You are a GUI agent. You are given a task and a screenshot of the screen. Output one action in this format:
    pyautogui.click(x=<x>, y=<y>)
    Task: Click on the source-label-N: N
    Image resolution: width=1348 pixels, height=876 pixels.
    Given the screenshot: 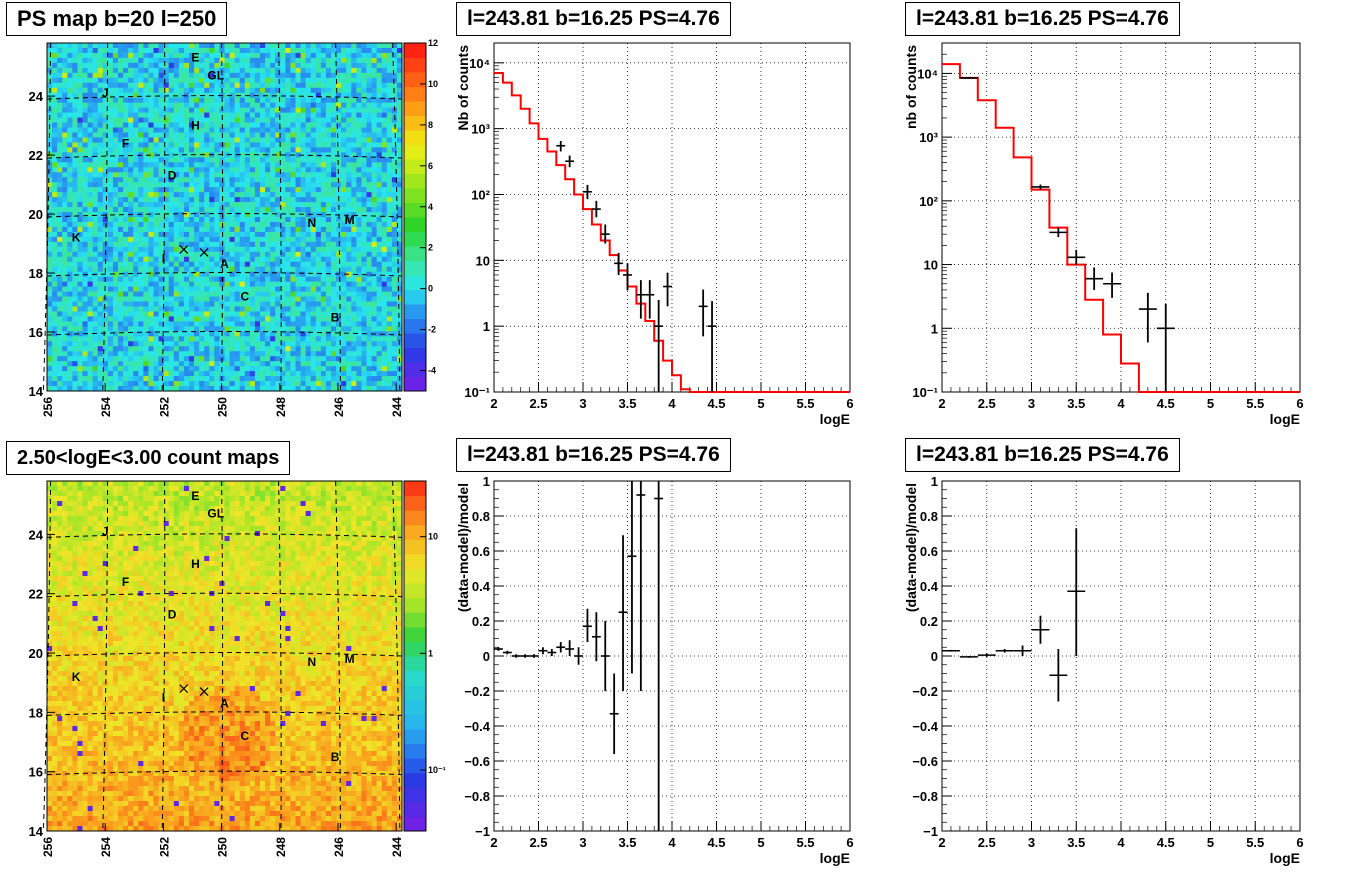 What is the action you would take?
    pyautogui.click(x=311, y=223)
    